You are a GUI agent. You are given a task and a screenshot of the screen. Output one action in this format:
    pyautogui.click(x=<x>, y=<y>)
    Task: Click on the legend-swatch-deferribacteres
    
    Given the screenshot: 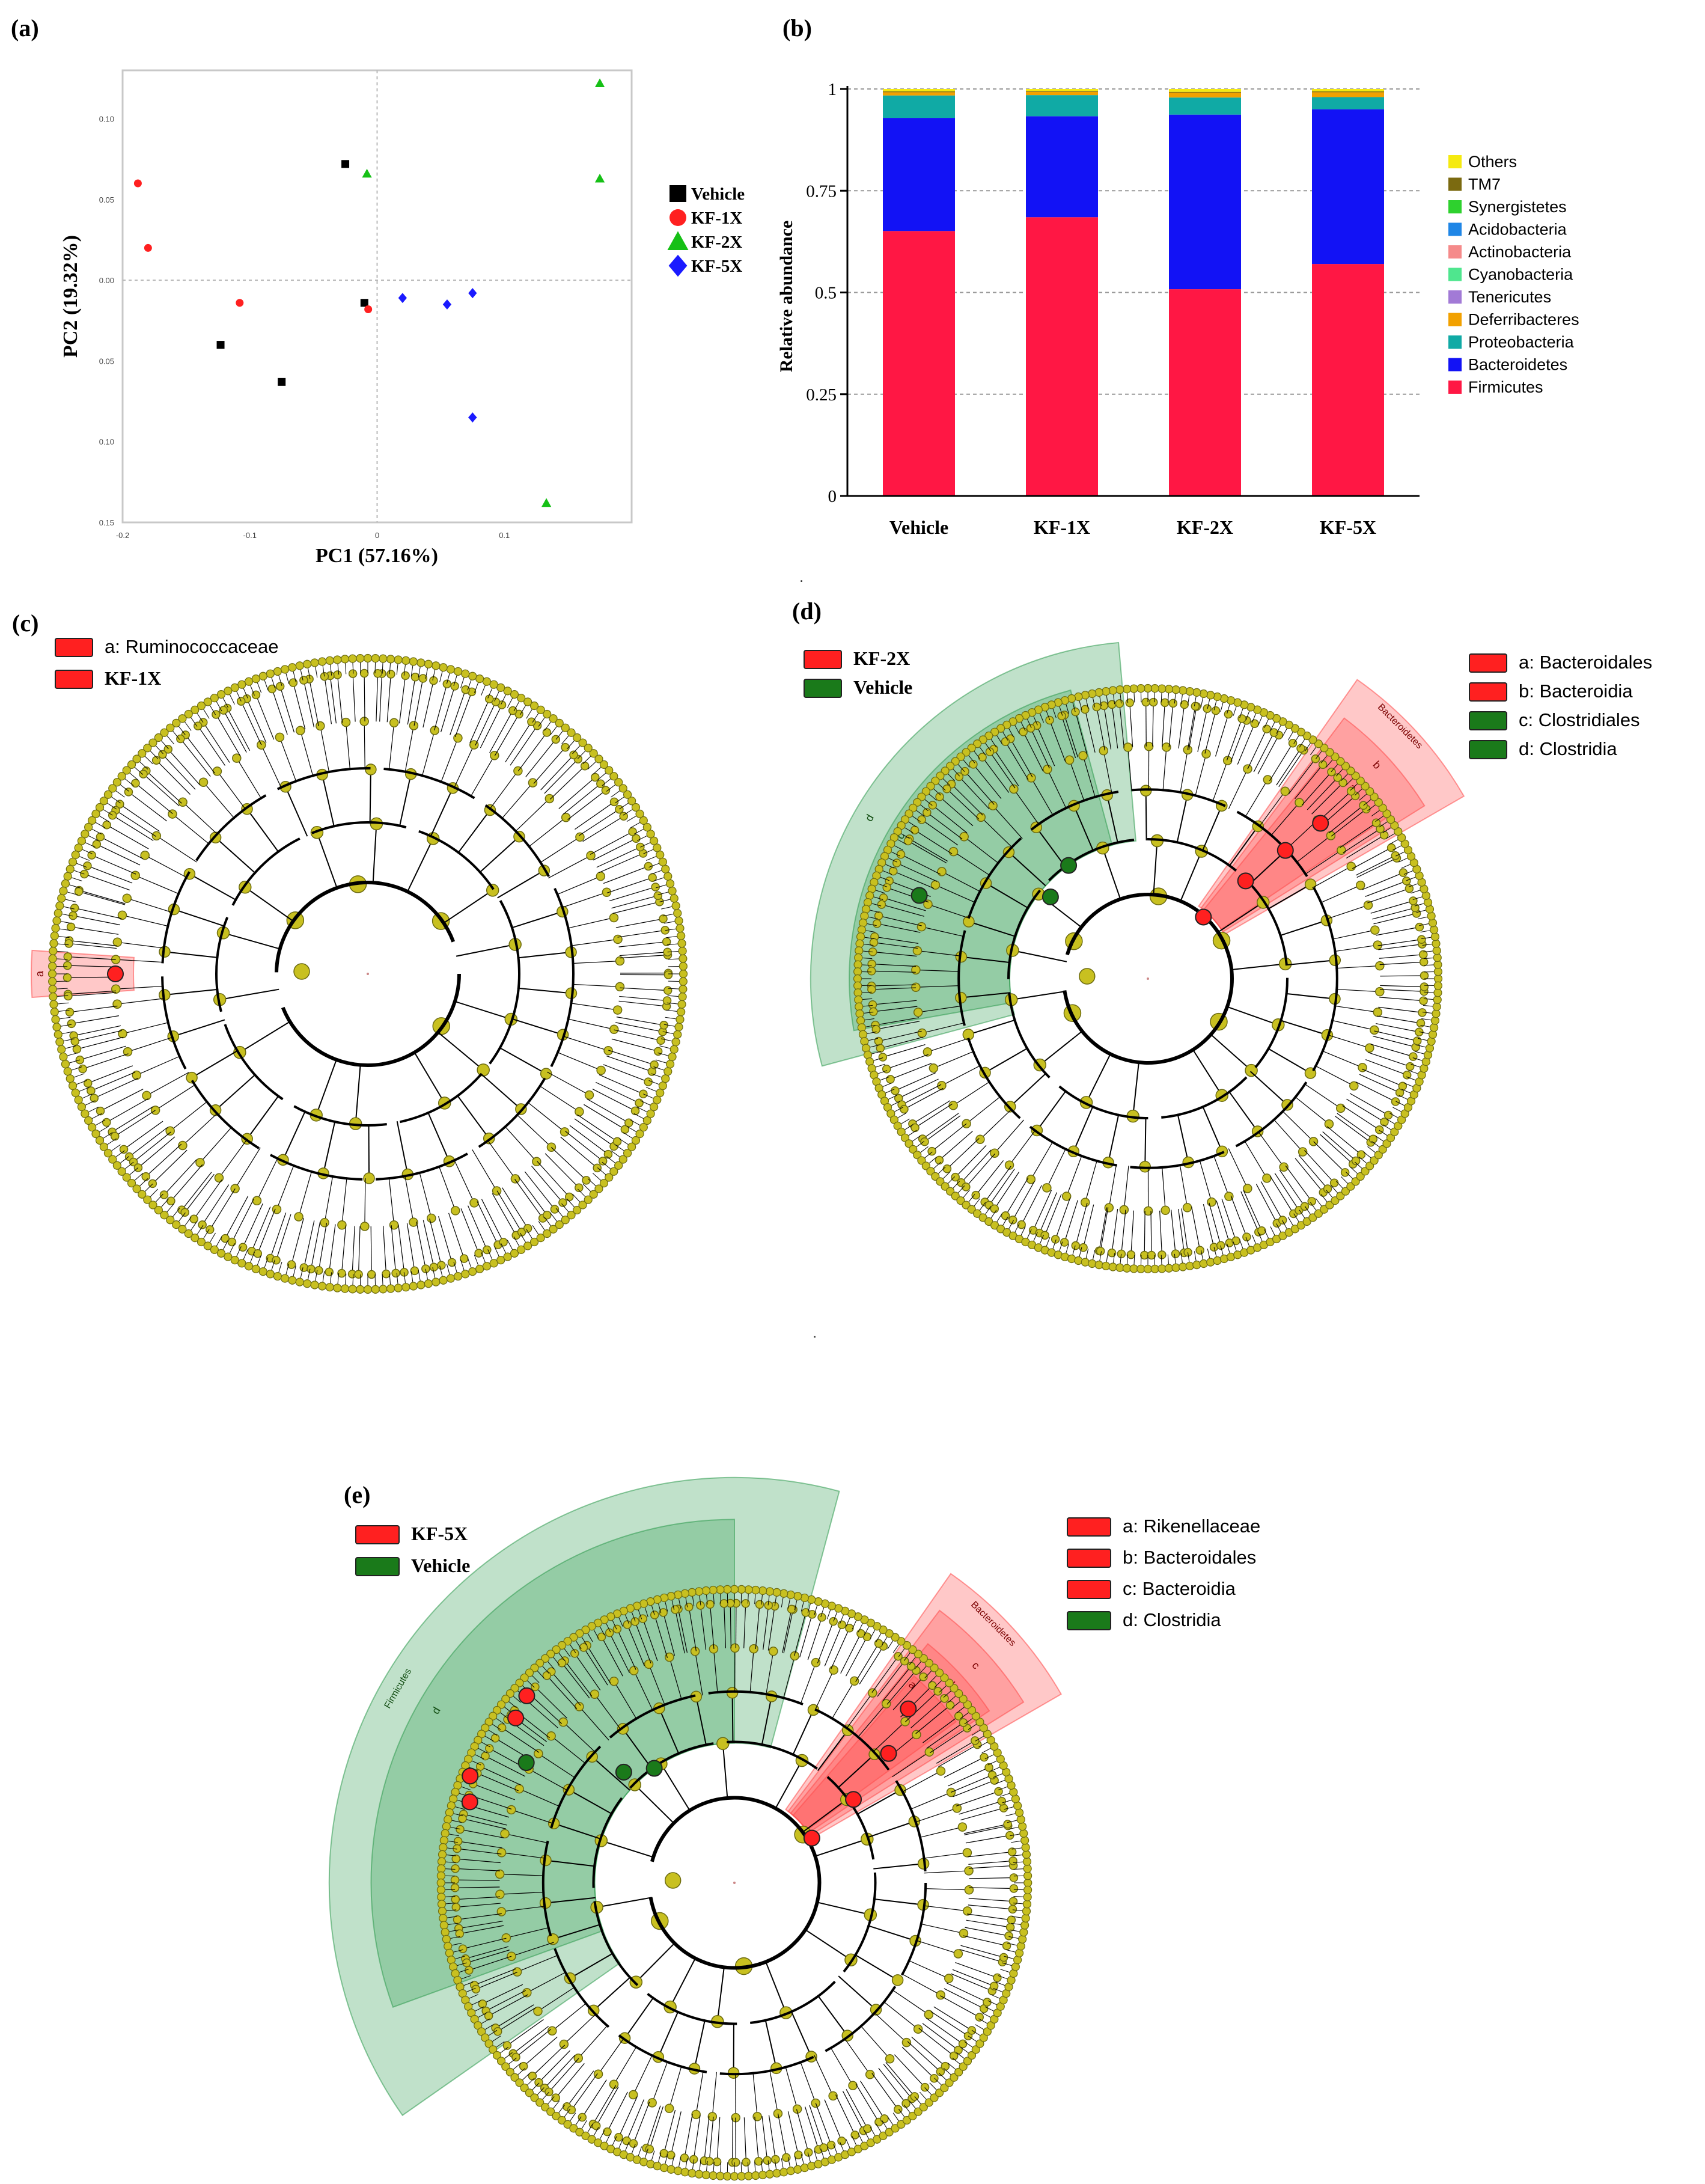 What is the action you would take?
    pyautogui.click(x=1455, y=319)
    